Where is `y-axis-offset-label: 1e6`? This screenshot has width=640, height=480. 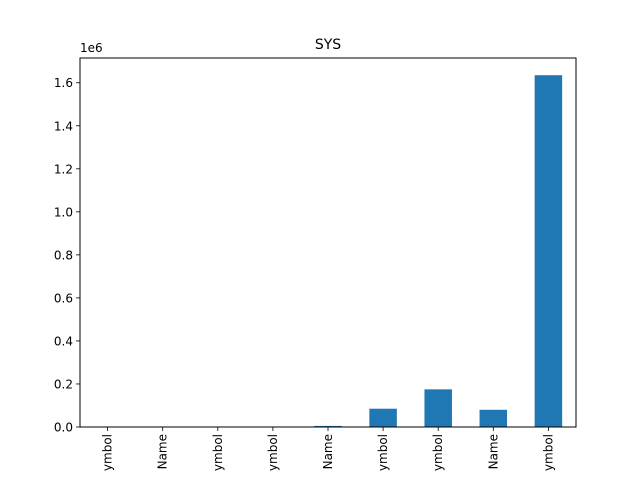
y-axis-offset-label: 1e6 is located at coordinates (91, 48).